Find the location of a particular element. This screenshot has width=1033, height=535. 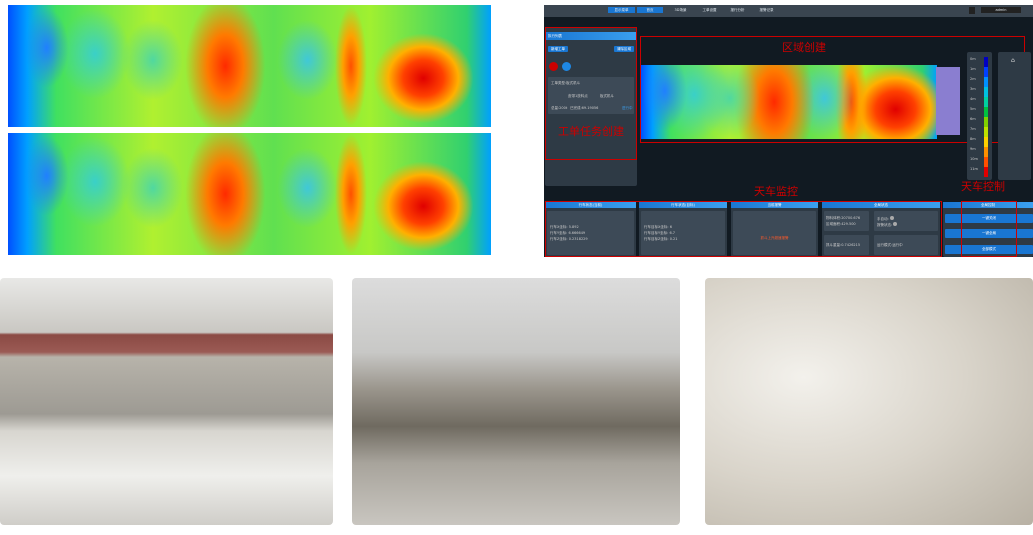

run-card: 运行模式:运行中 is located at coordinates (906, 245).